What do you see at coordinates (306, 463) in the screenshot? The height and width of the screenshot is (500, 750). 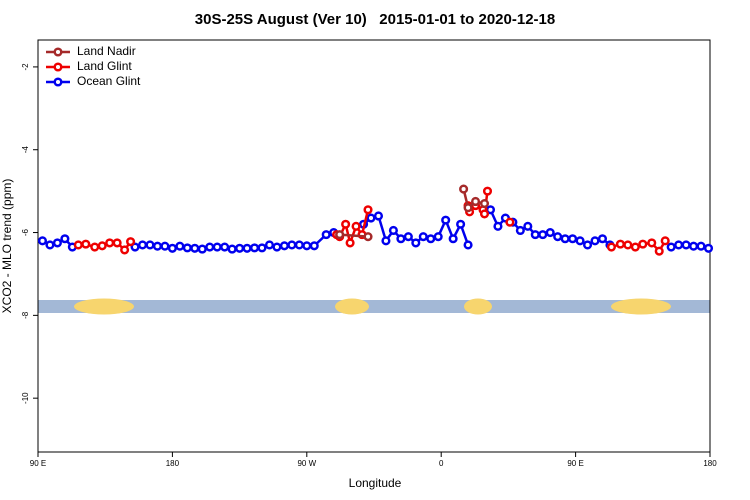 I see `x-tick-label: 90 W` at bounding box center [306, 463].